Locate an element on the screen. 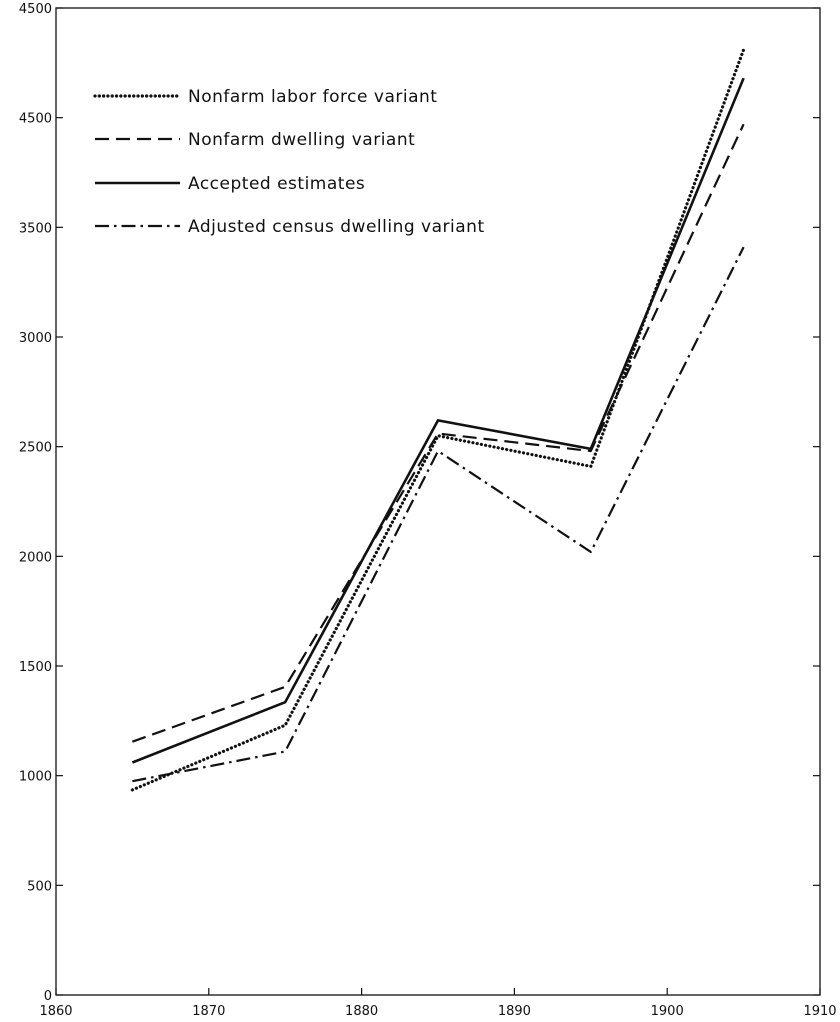 The width and height of the screenshot is (840, 1022). y-tick-label: 3000 is located at coordinates (35, 338).